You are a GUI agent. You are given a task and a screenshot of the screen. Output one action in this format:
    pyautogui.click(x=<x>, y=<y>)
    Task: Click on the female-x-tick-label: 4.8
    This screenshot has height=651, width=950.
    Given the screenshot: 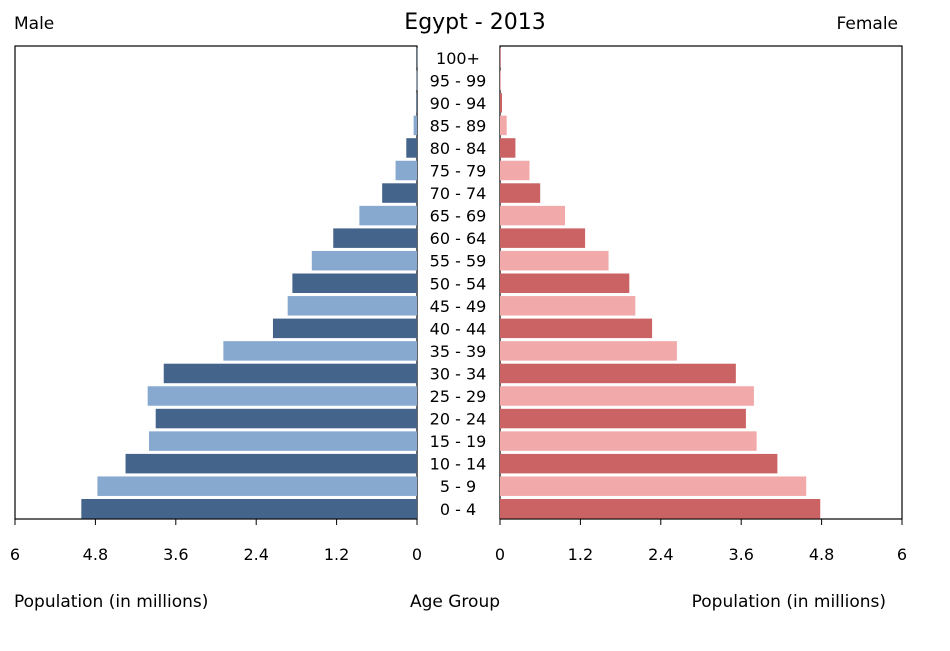 What is the action you would take?
    pyautogui.click(x=821, y=554)
    